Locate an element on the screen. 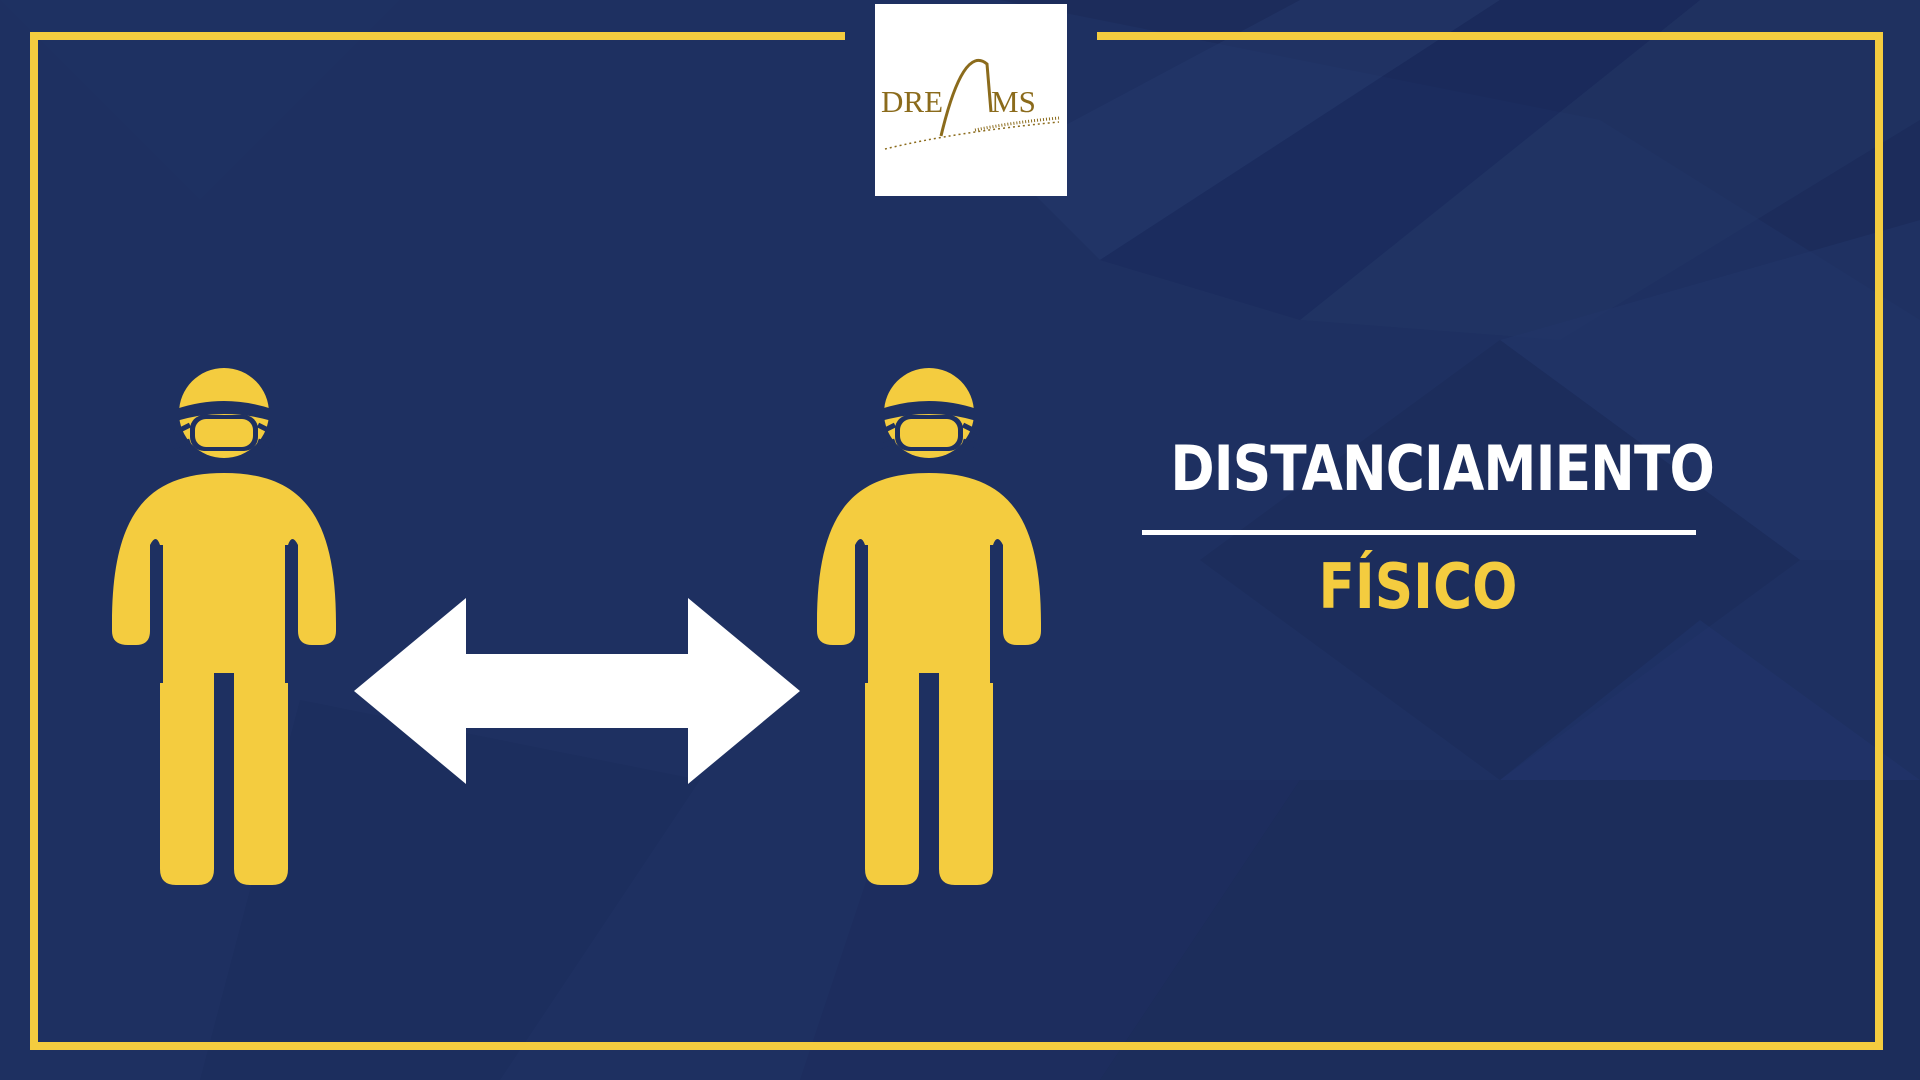  frame-right is located at coordinates (1879, 541).